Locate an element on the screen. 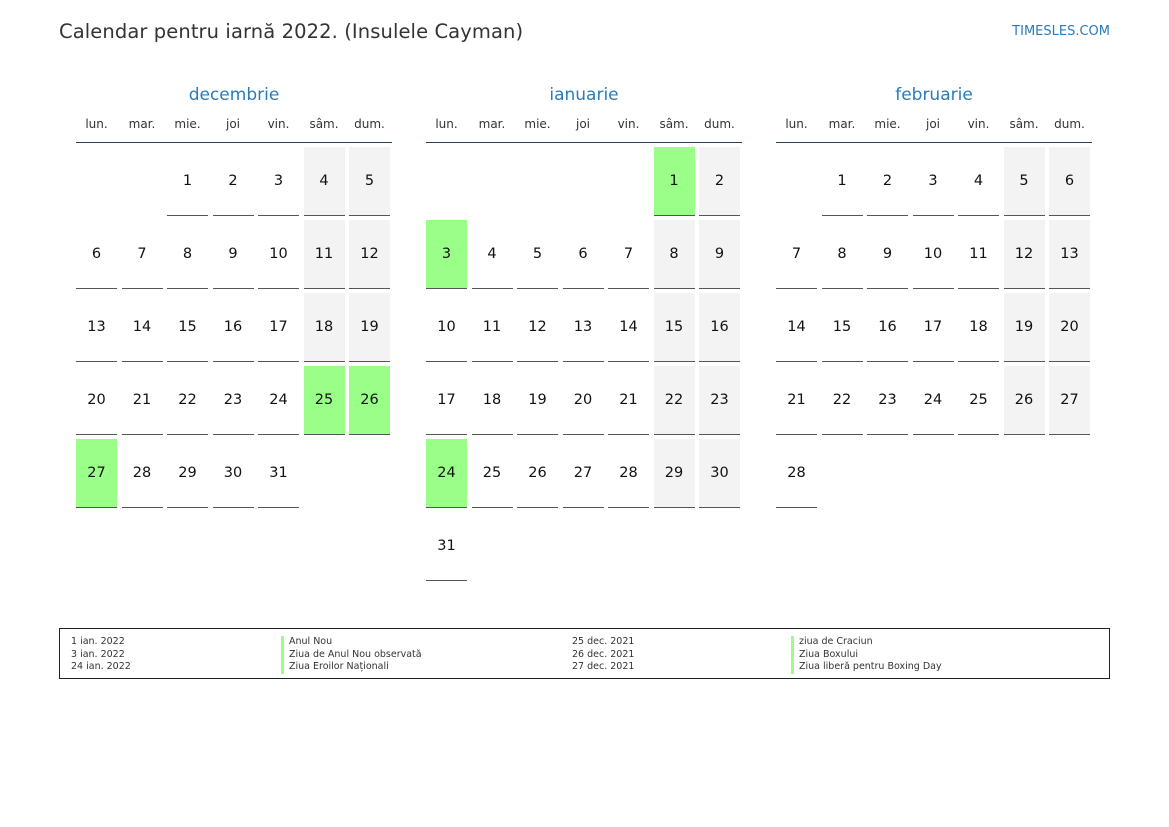  legend-date: 1 ian. 2022 is located at coordinates (98, 641).